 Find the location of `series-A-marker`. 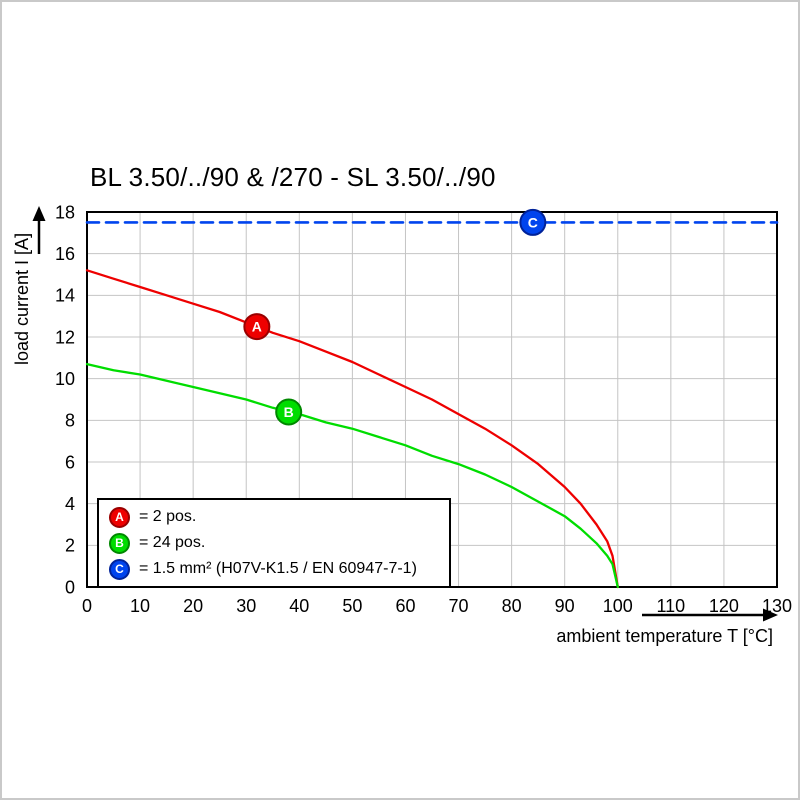

series-A-marker is located at coordinates (257, 327).